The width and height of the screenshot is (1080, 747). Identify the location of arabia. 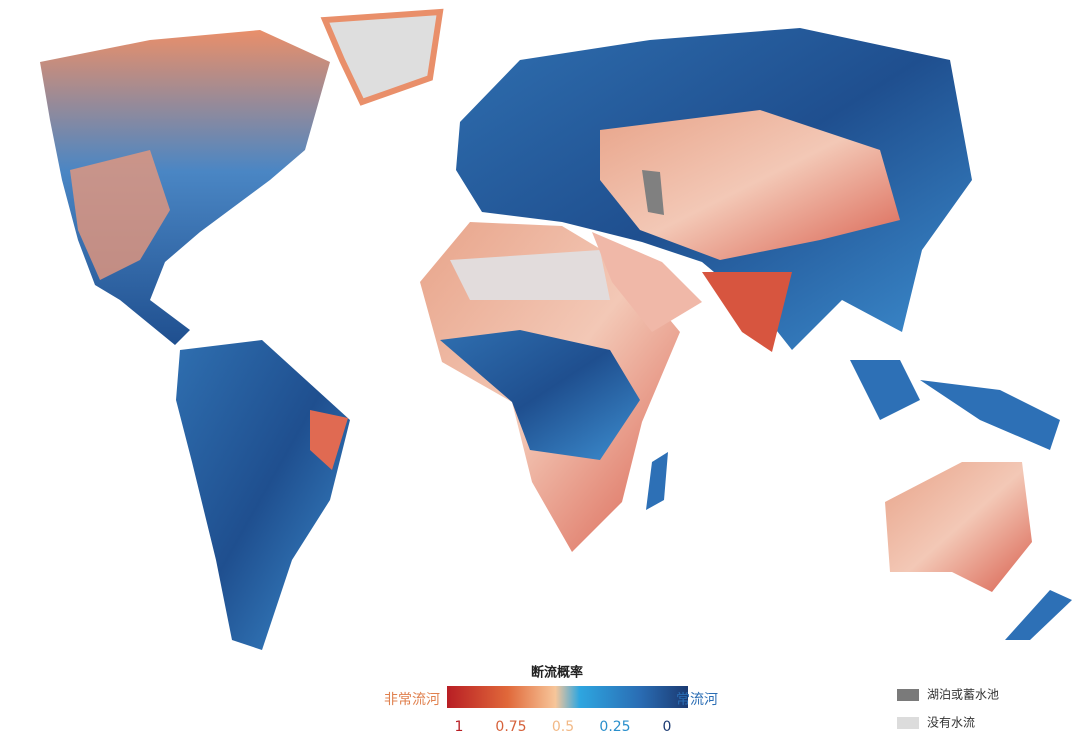
(647, 282).